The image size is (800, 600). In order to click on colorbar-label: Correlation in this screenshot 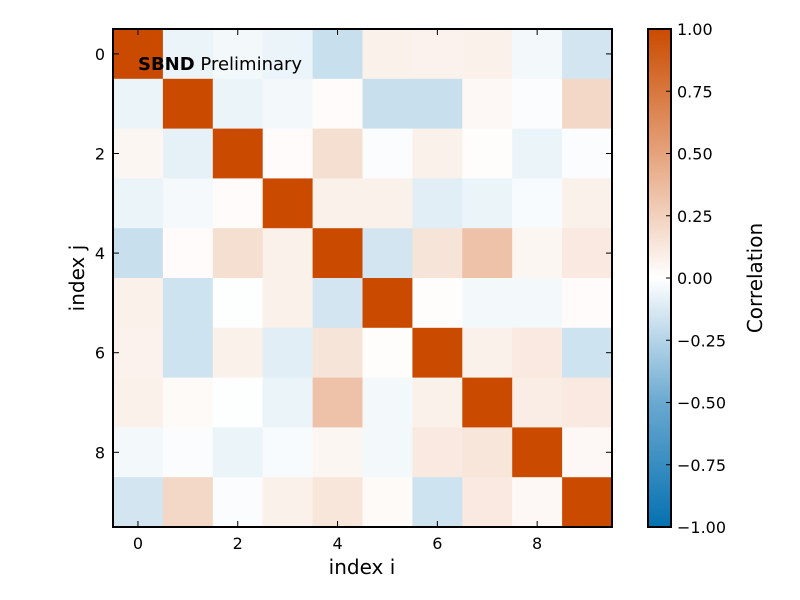, I will do `click(755, 278)`.